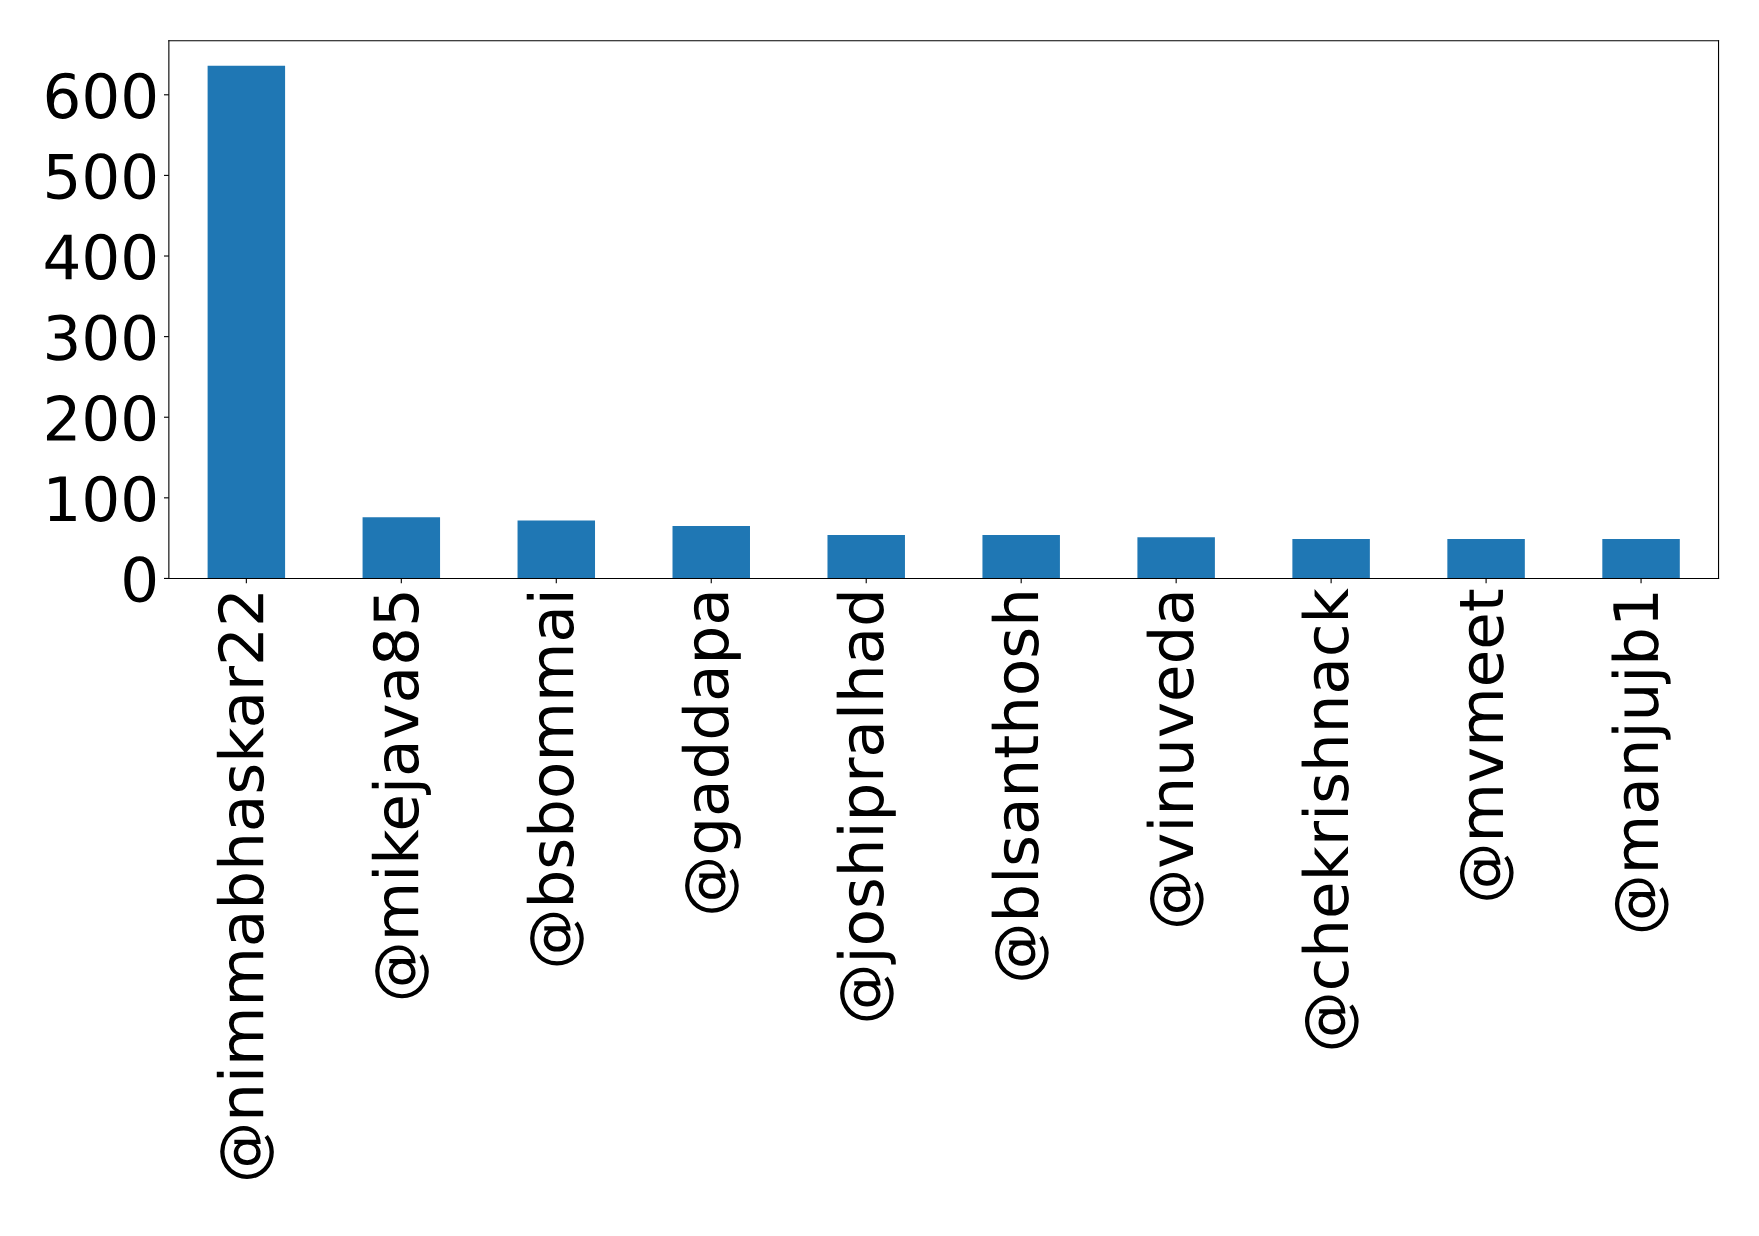 The image size is (1759, 1236). Describe the element at coordinates (1486, 744) in the screenshot. I see `x-tick-label: @mvmeet` at that location.